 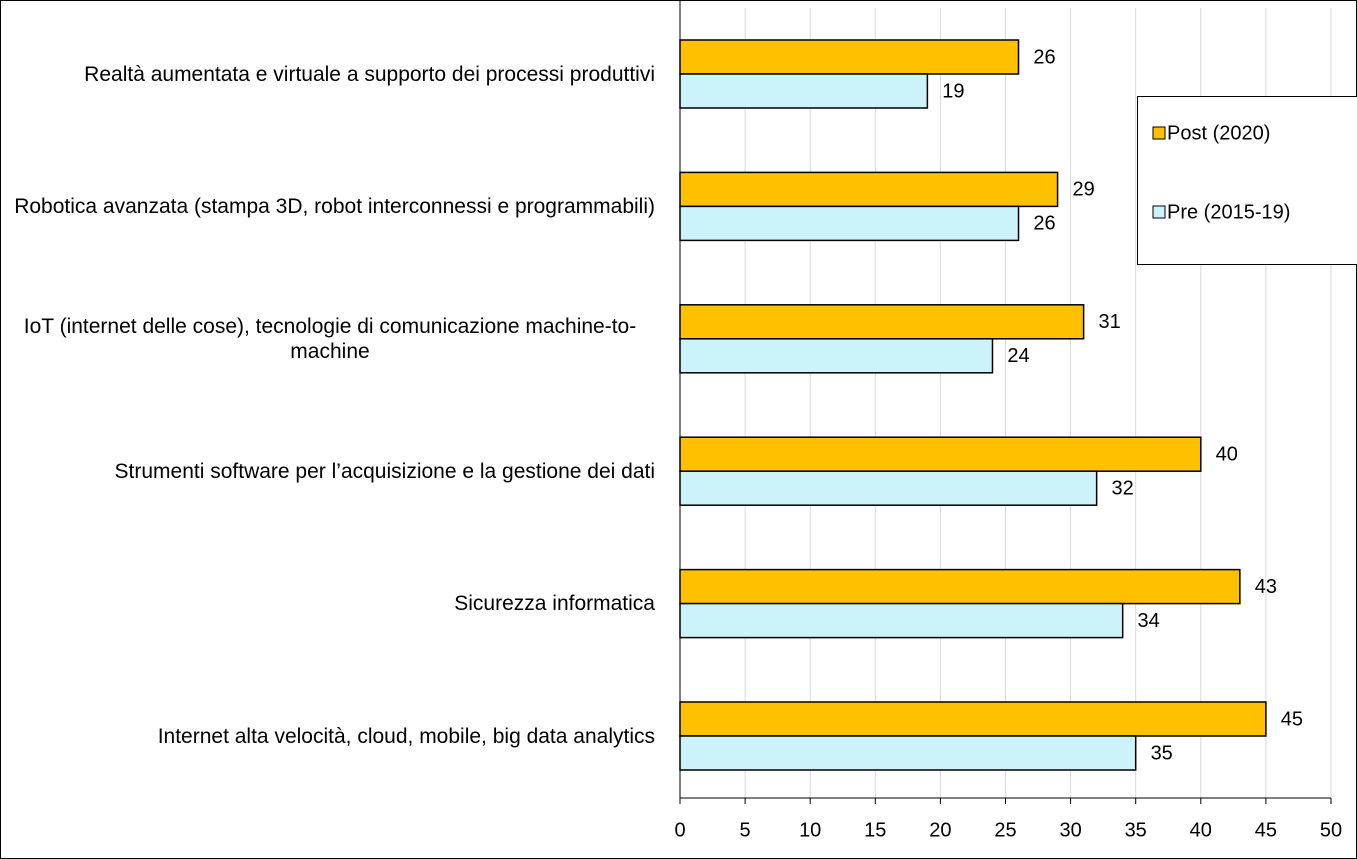 What do you see at coordinates (1292, 719) in the screenshot?
I see `value-label: 45` at bounding box center [1292, 719].